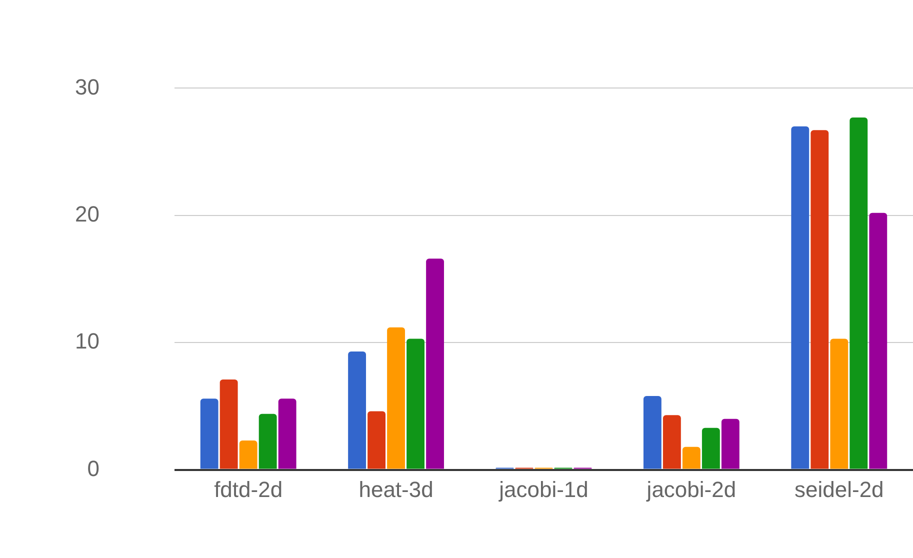 Image resolution: width=913 pixels, height=558 pixels. I want to click on y-tick-label: 30, so click(87, 87).